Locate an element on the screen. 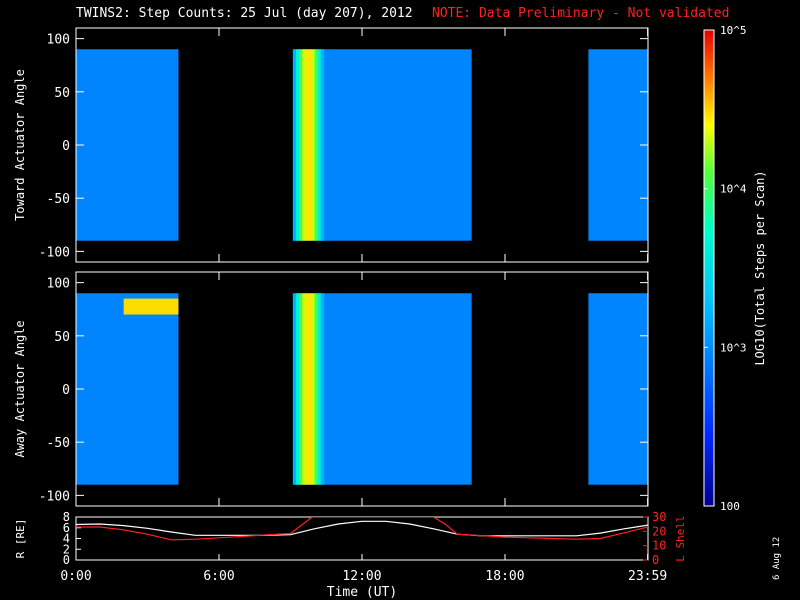  y-tick-label: 4 is located at coordinates (66, 539).